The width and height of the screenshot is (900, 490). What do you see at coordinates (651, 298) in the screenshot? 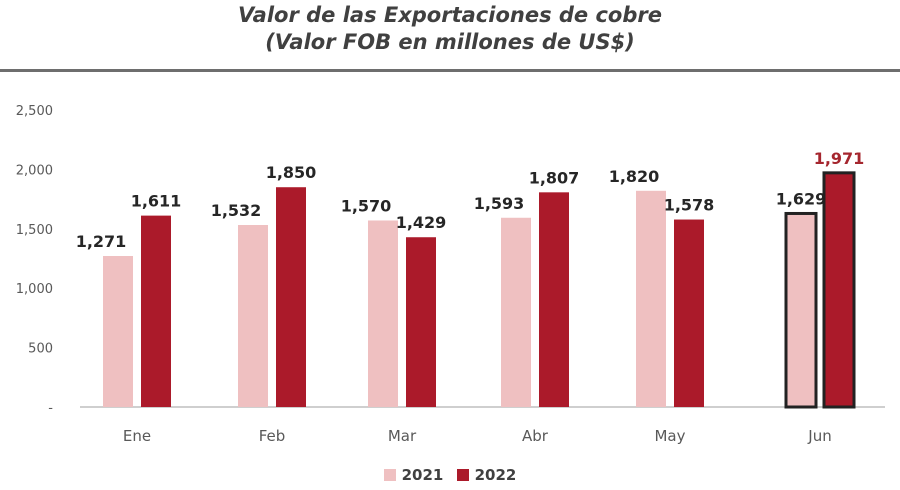
I see `bar-2021-May` at bounding box center [651, 298].